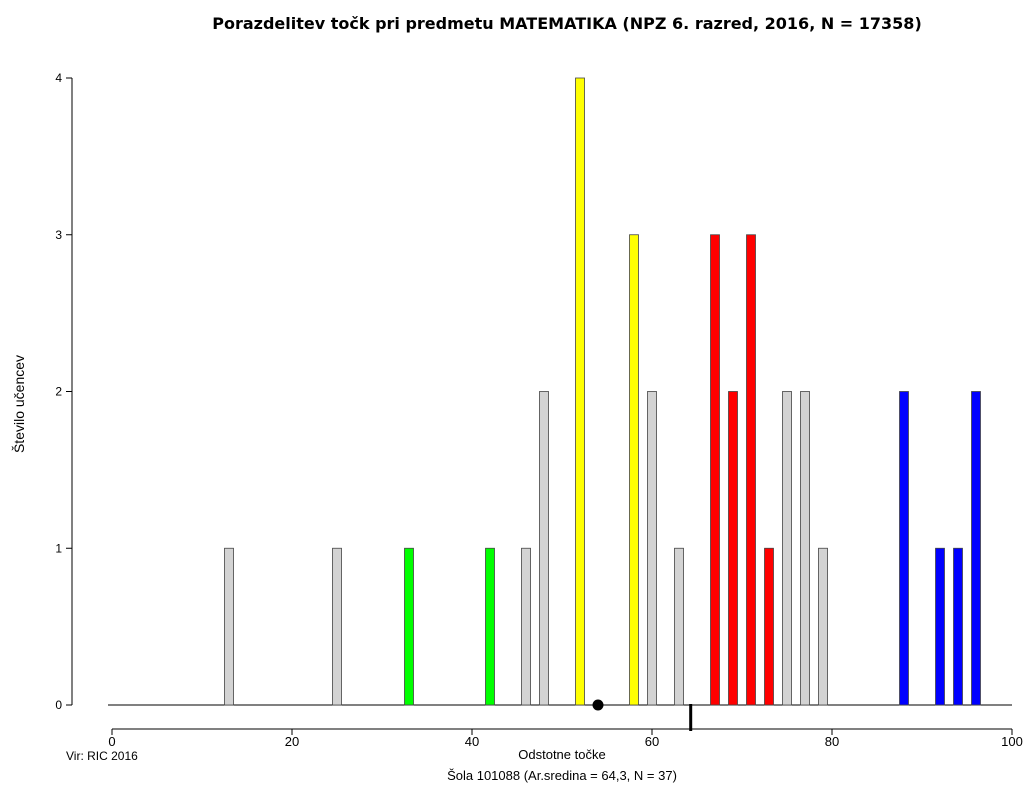 The width and height of the screenshot is (1026, 785). What do you see at coordinates (58, 392) in the screenshot?
I see `y-tick-label: 2` at bounding box center [58, 392].